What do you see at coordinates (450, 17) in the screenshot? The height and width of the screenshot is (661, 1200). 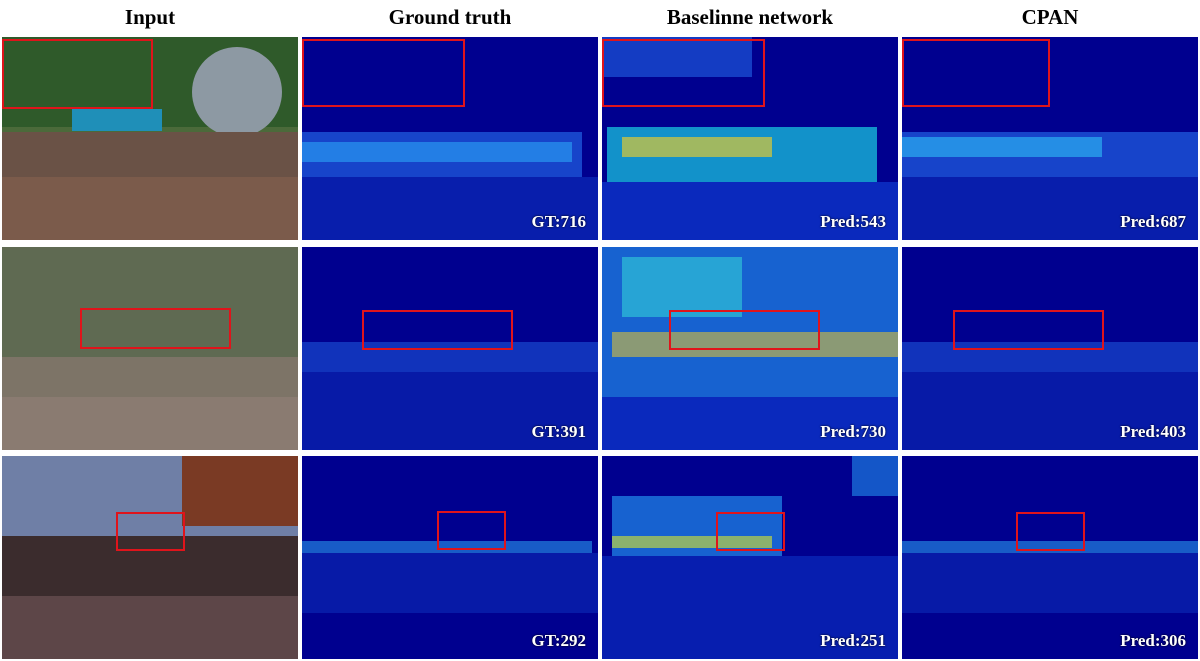 I see `column-header-ground-truth: Ground truth` at bounding box center [450, 17].